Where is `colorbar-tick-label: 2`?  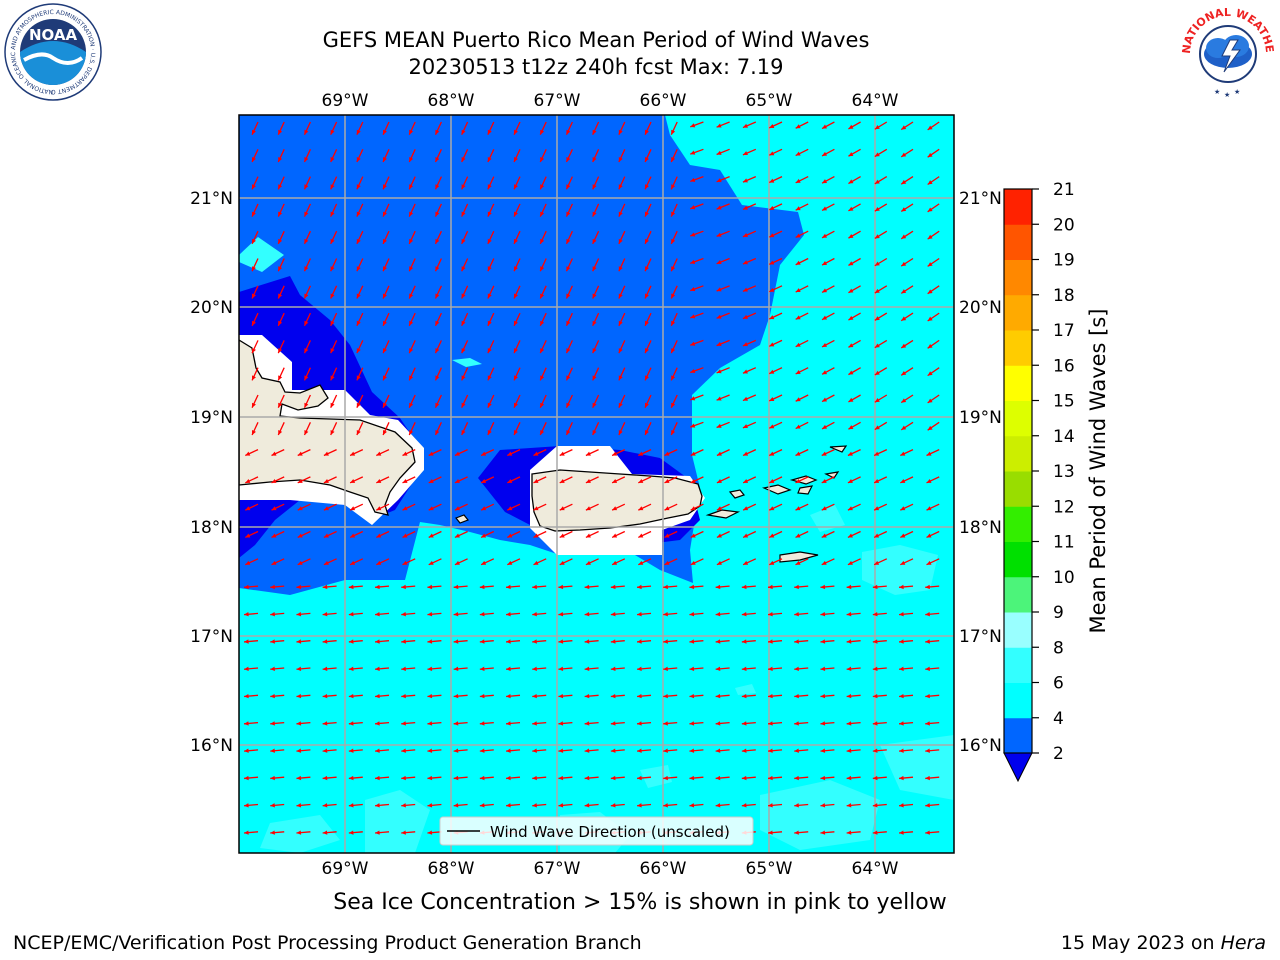
colorbar-tick-label: 2 is located at coordinates (1058, 754).